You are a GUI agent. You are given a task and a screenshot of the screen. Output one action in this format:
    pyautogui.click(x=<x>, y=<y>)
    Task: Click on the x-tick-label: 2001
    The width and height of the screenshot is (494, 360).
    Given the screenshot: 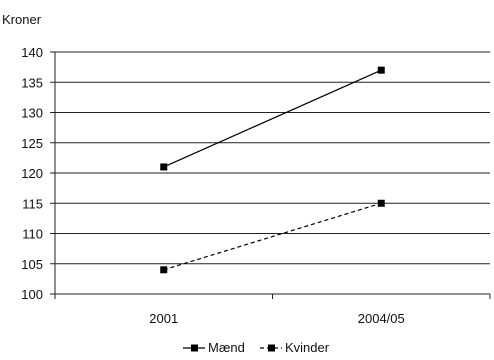 What is the action you would take?
    pyautogui.click(x=163, y=318)
    